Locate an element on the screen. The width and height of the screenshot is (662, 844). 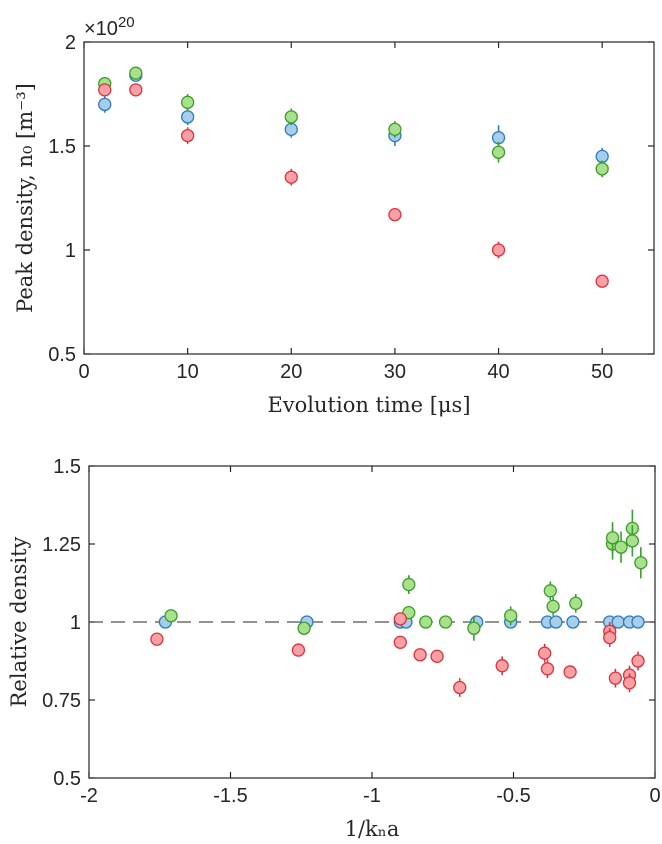
y-tick-label-0-0: 0.5 is located at coordinates (62, 355).